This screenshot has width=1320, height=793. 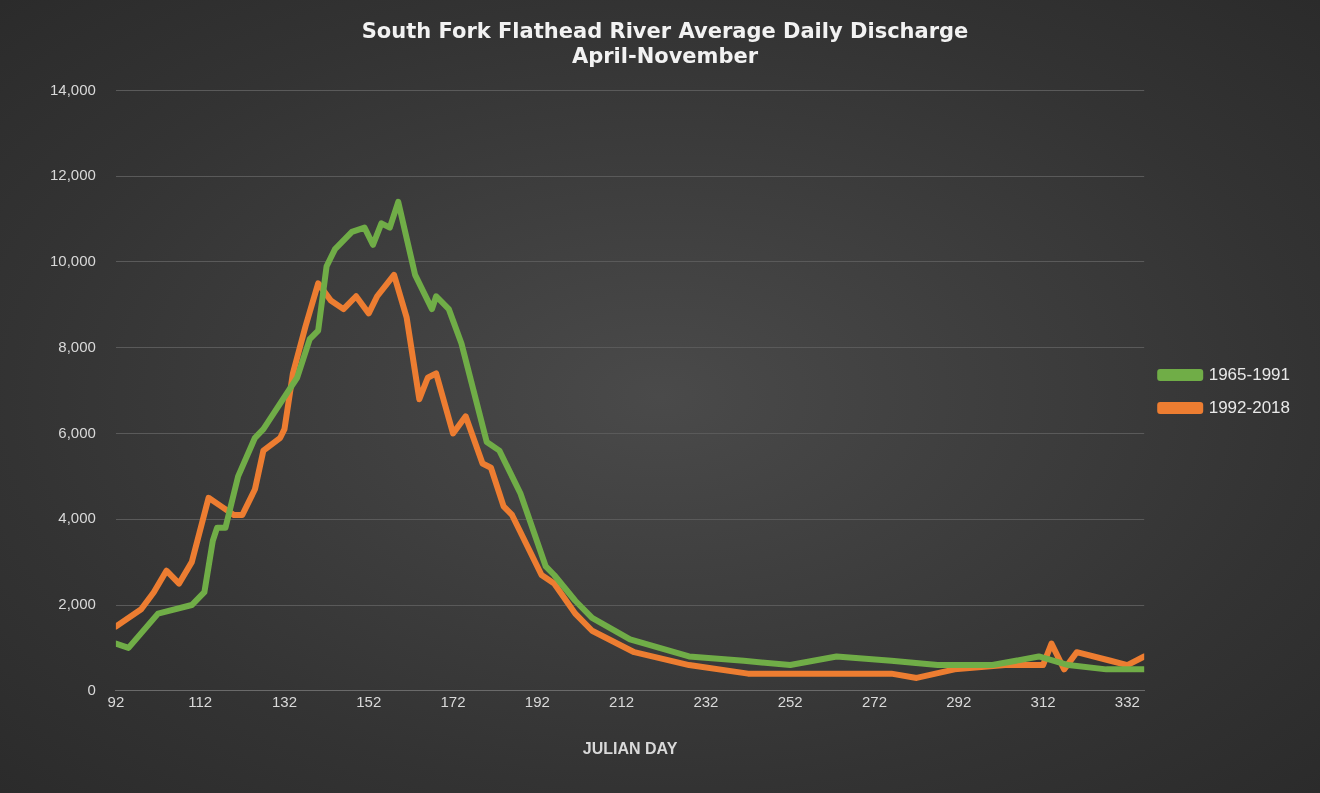 What do you see at coordinates (72, 89) in the screenshot?
I see `y-tick-label: 14,000` at bounding box center [72, 89].